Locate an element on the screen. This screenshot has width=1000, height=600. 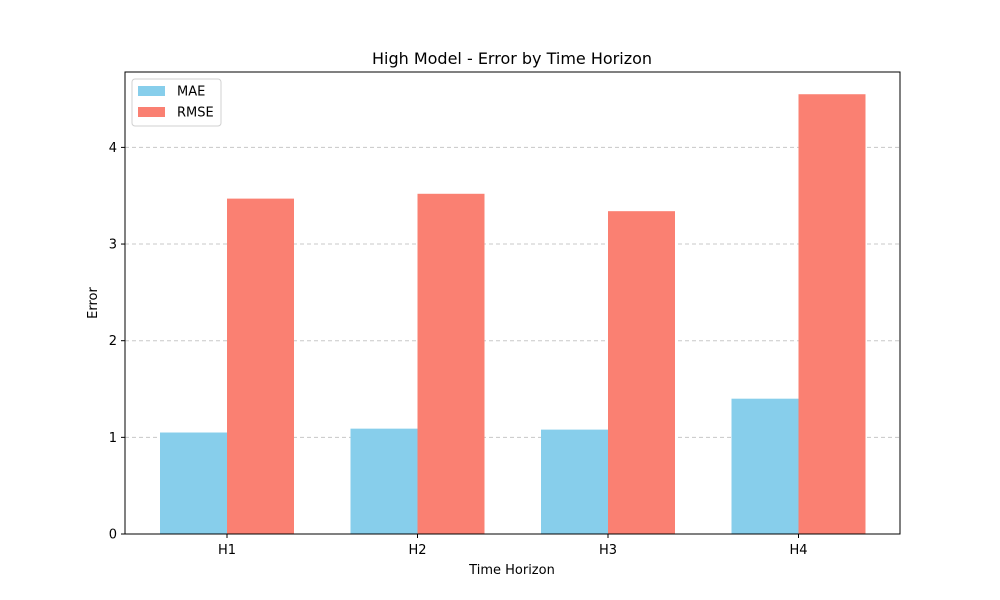
legend-label-rmse: RMSE is located at coordinates (195, 113).